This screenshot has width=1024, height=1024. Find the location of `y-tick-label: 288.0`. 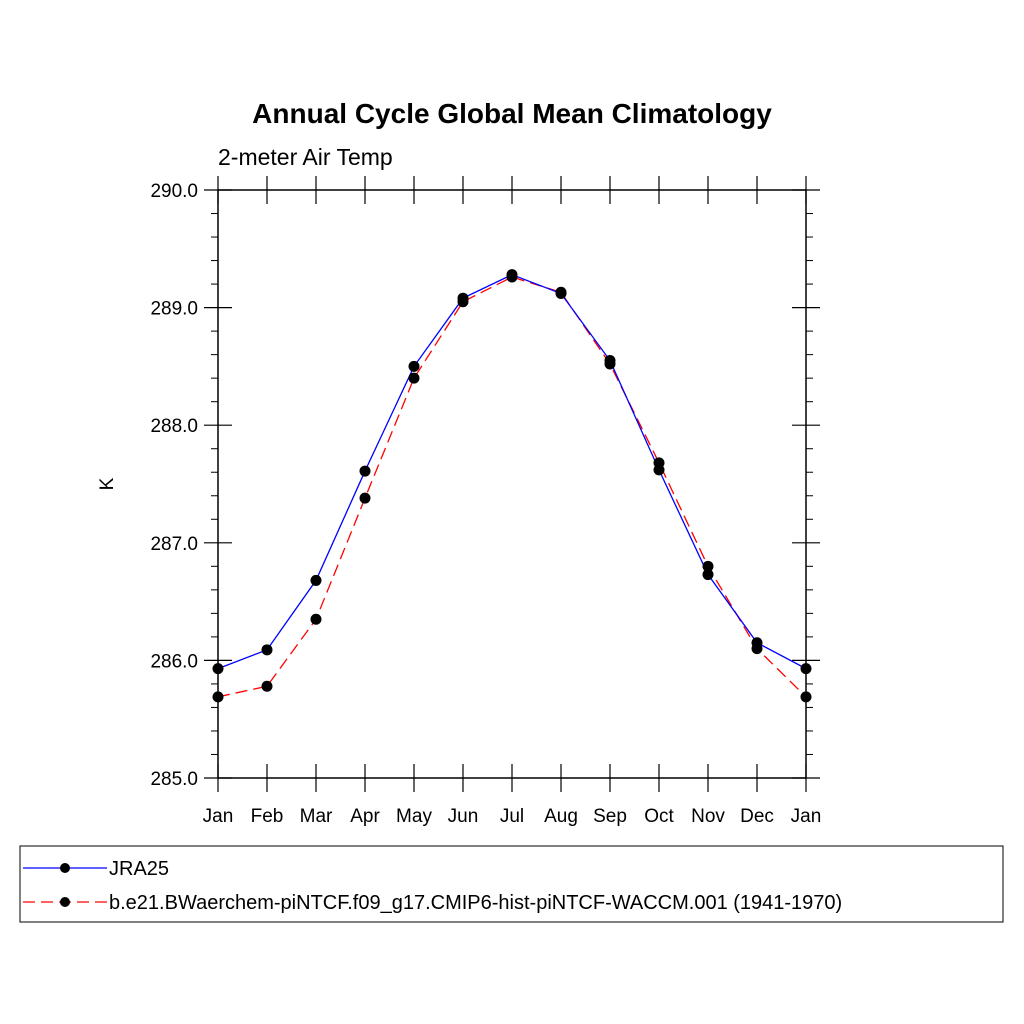

y-tick-label: 288.0 is located at coordinates (174, 426).